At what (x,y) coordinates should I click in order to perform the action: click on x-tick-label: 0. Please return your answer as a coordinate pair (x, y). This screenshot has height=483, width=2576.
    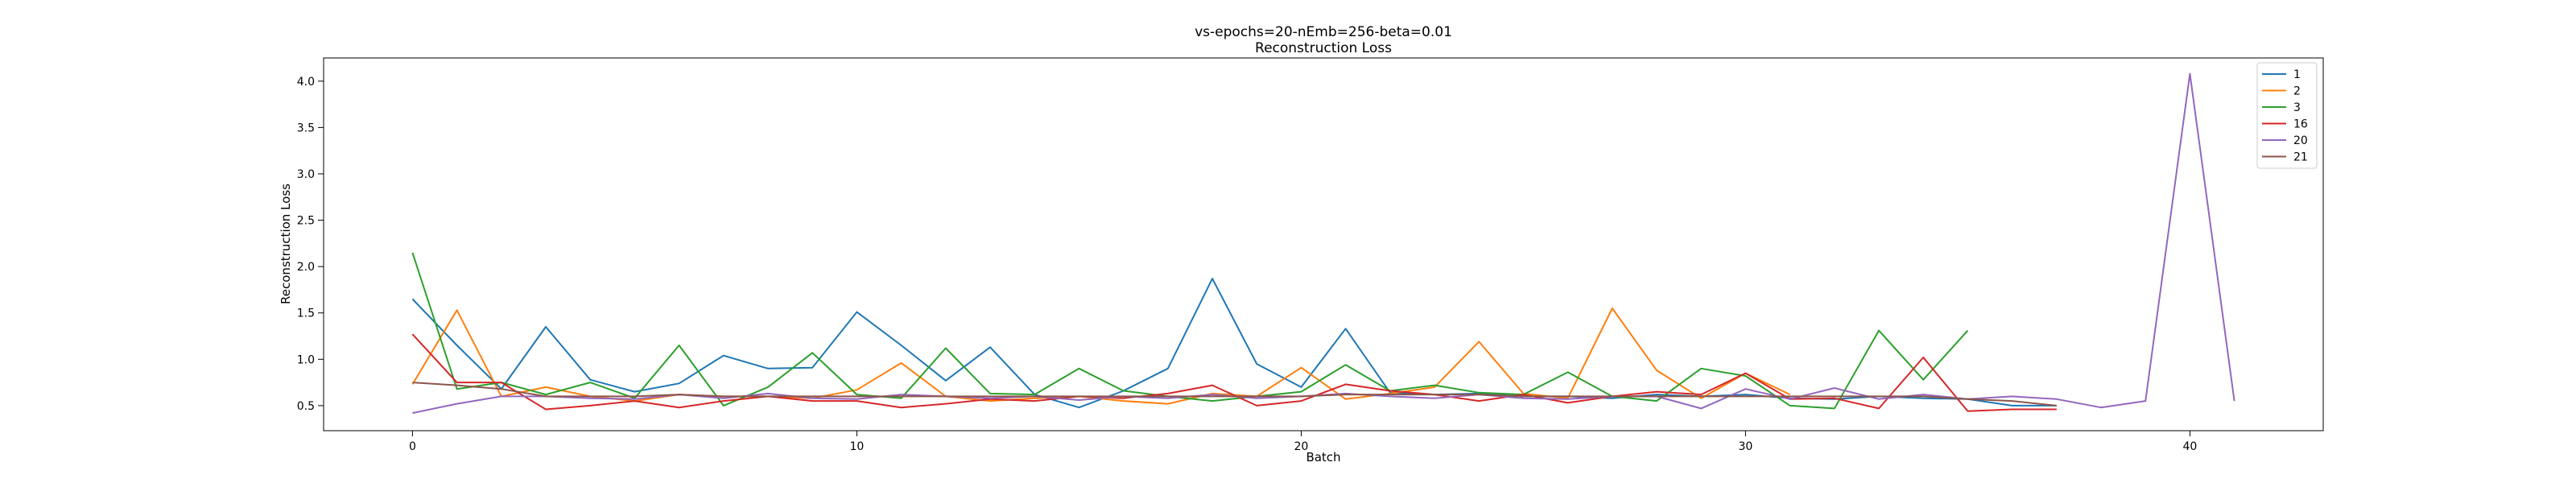
    Looking at the image, I should click on (412, 446).